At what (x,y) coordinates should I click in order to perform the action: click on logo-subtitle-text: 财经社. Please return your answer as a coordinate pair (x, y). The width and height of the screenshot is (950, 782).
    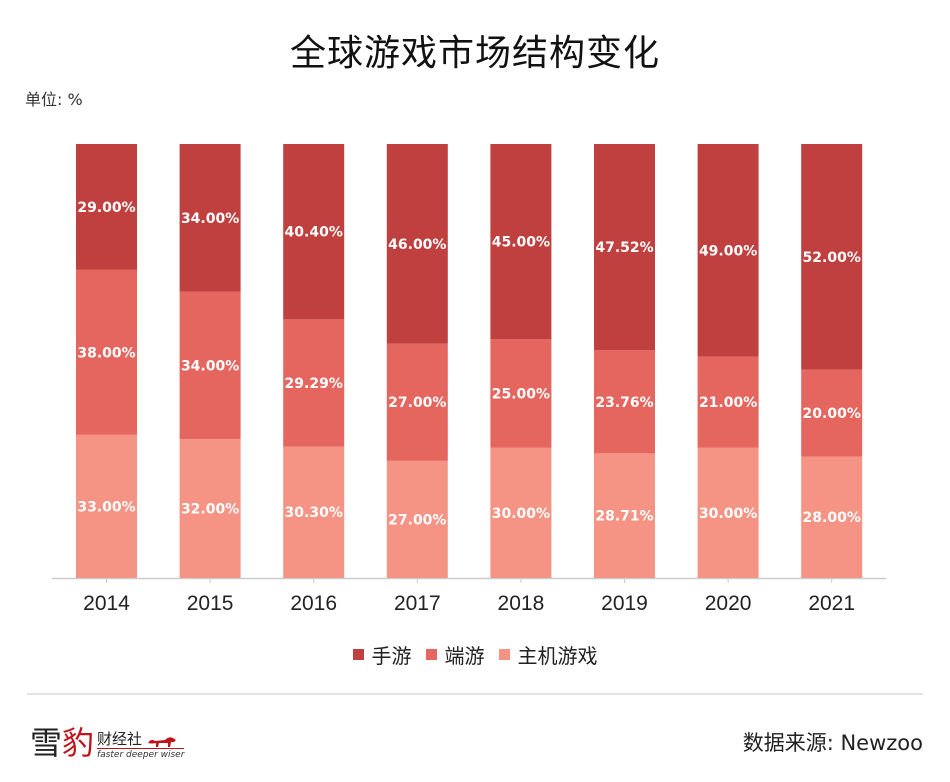
    Looking at the image, I should click on (120, 739).